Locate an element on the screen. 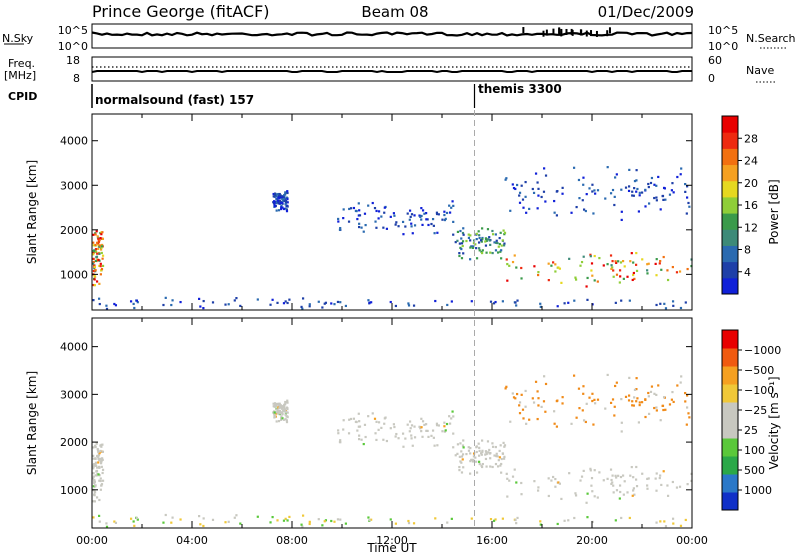  x-tick-label: 20:00 is located at coordinates (592, 540).